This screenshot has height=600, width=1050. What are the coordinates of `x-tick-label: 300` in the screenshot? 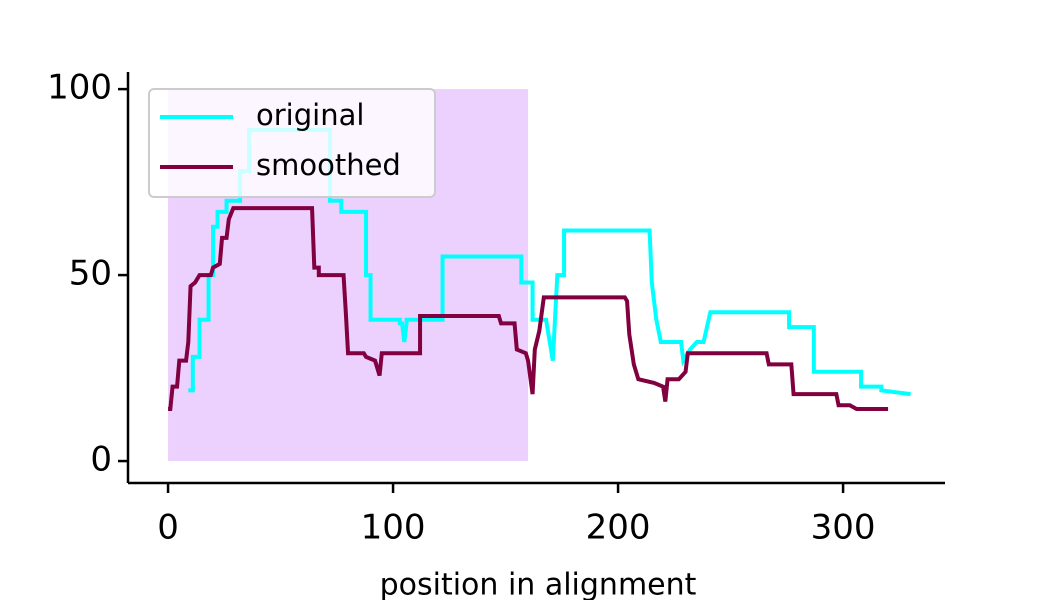 It's located at (843, 528).